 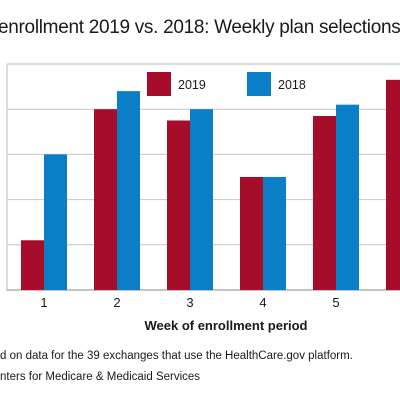 What do you see at coordinates (225, 325) in the screenshot?
I see `x-axis-label: Week of enrollment period` at bounding box center [225, 325].